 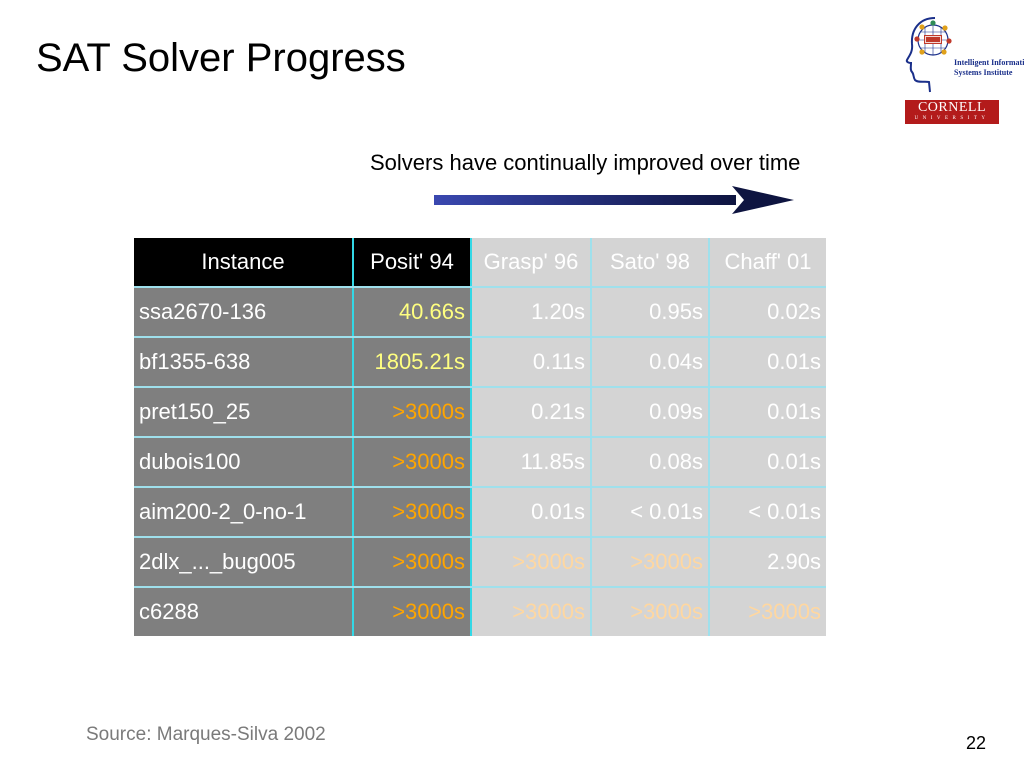 I want to click on instance-cell: ssa2670-136, so click(x=243, y=312).